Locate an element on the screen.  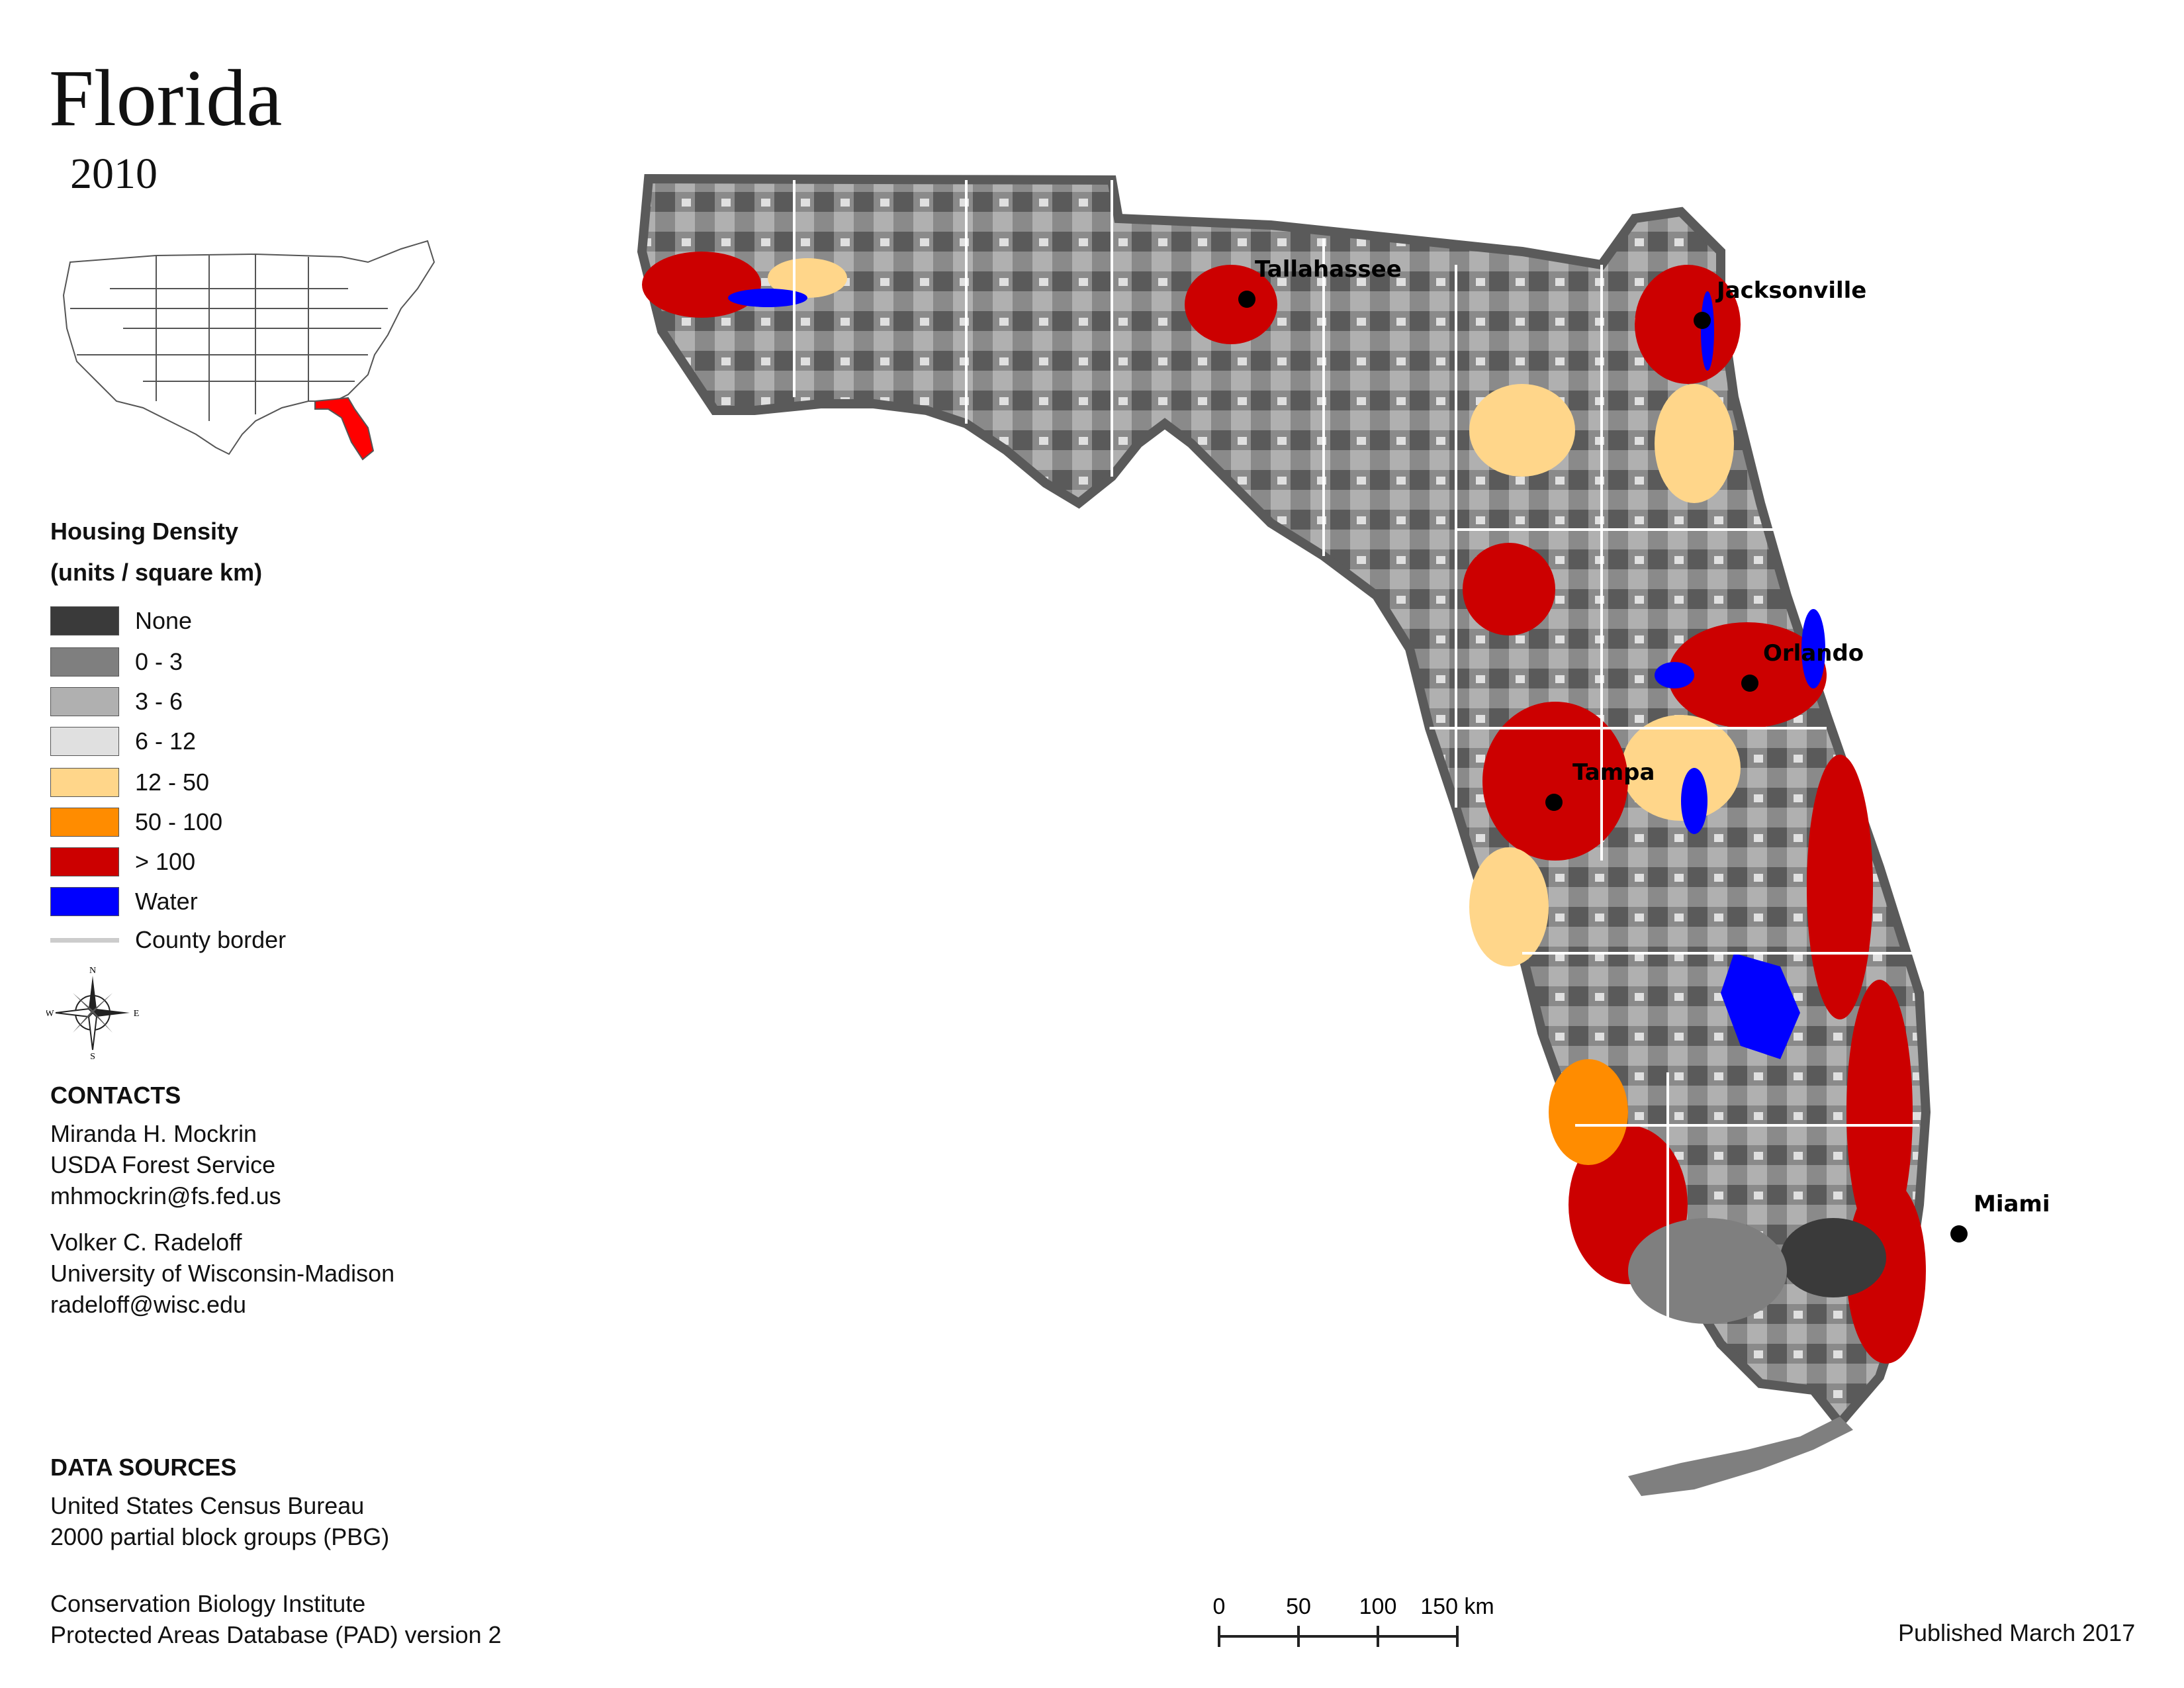
source-line: 2000 partial block groups (PBG) is located at coordinates (220, 1536).